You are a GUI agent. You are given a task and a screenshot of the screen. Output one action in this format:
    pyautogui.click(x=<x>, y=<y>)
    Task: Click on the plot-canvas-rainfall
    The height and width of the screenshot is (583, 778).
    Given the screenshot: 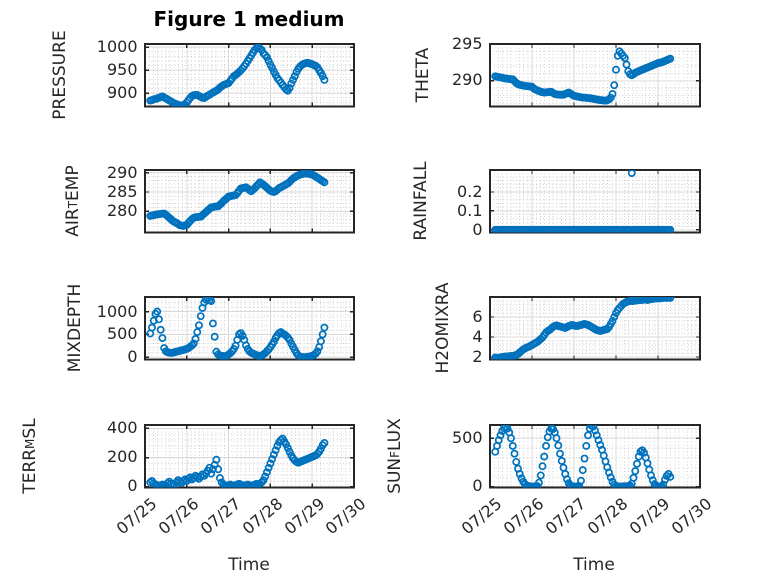 What is the action you would take?
    pyautogui.click(x=594, y=201)
    